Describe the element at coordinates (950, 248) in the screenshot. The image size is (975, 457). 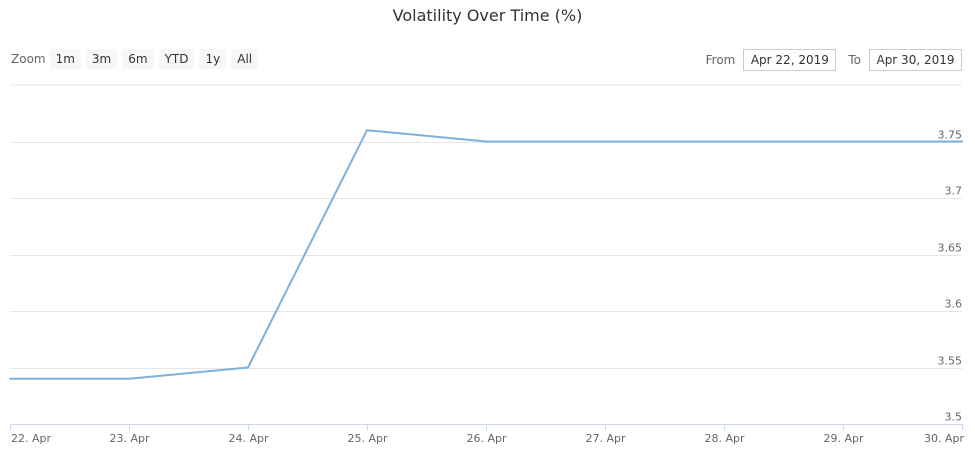
I see `y-tick-label: 3.65` at that location.